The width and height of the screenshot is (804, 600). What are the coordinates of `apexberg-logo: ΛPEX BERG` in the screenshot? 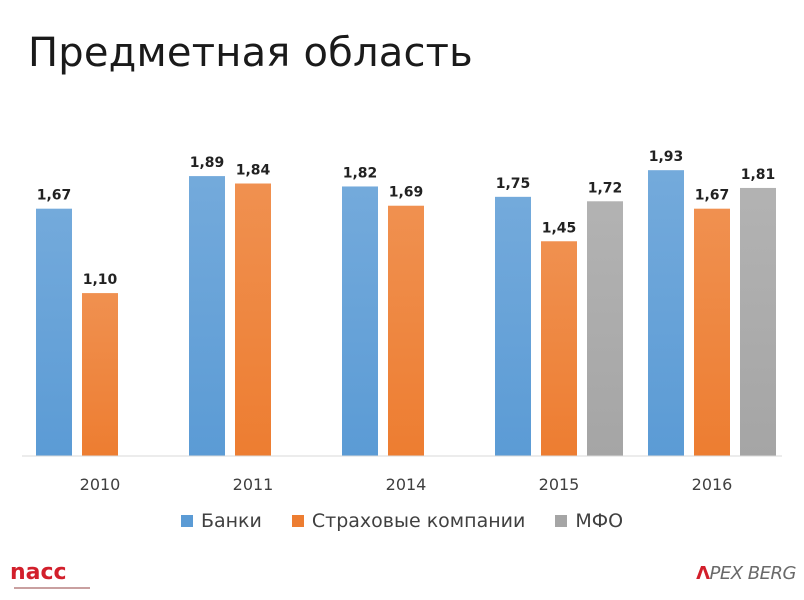 It's located at (746, 573).